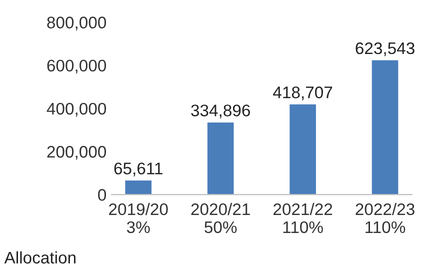 This screenshot has width=429, height=278. I want to click on x-tick-label: 2021/22 110%, so click(303, 218).